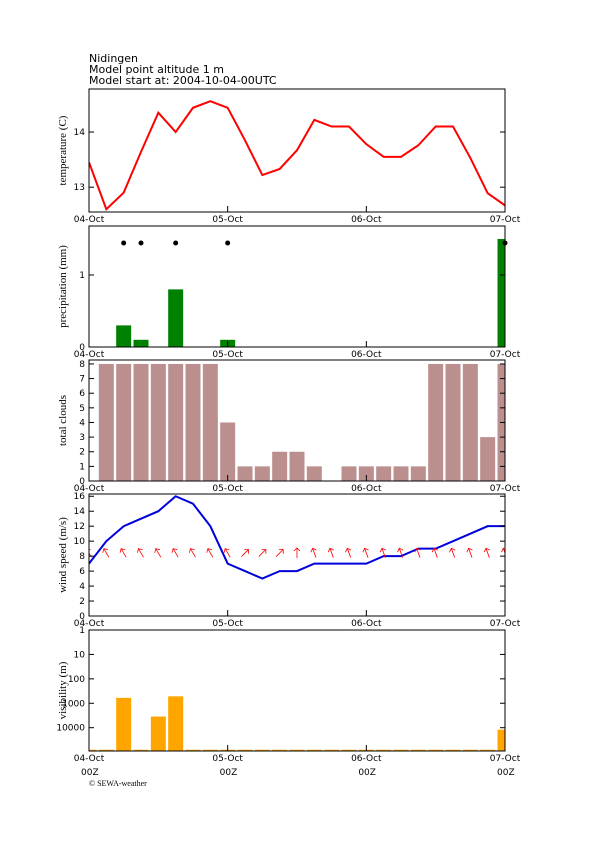 The height and width of the screenshot is (841, 594). Describe the element at coordinates (80, 497) in the screenshot. I see `y-tick-label: 16` at that location.